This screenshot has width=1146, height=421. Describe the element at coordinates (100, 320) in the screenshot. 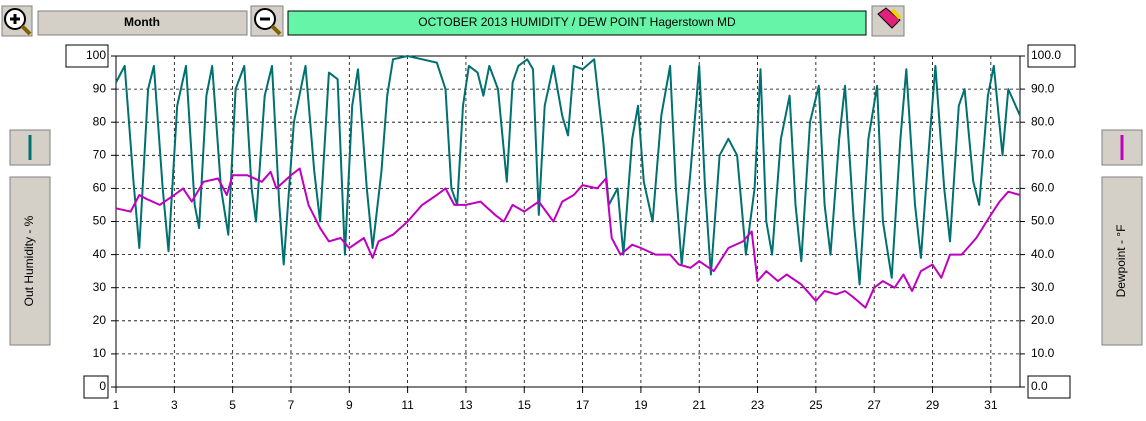

I see `y-tick-label: 20` at that location.